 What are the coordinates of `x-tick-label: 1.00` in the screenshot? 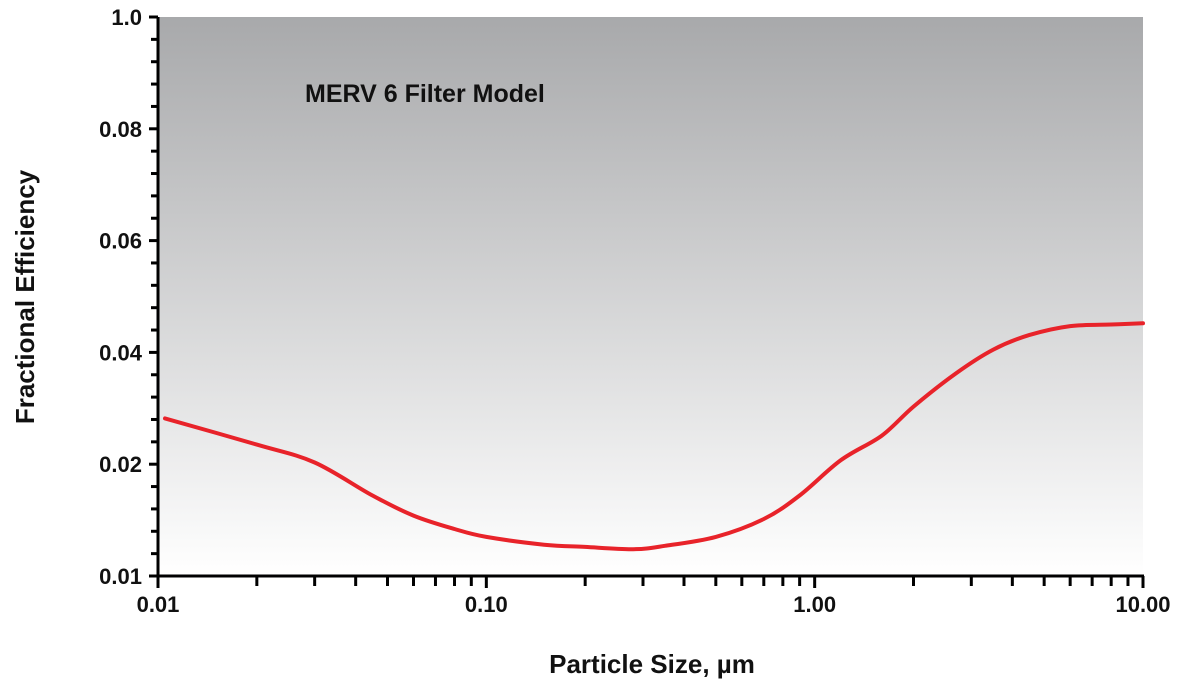 It's located at (814, 604).